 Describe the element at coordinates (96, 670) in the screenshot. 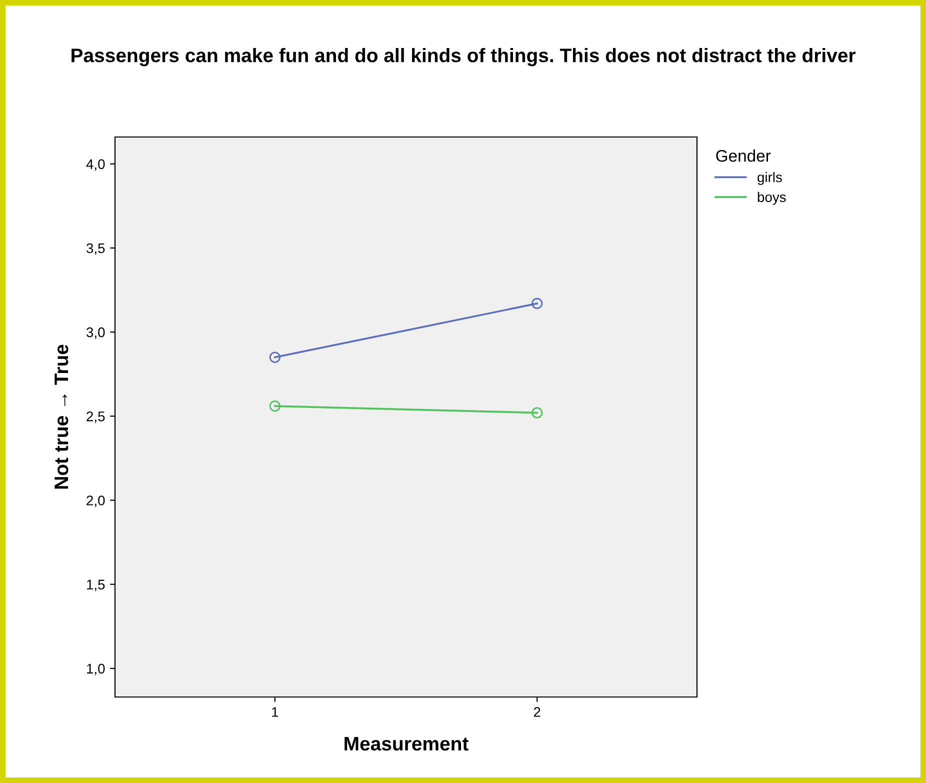

I see `y-tick-label: 1,0` at that location.